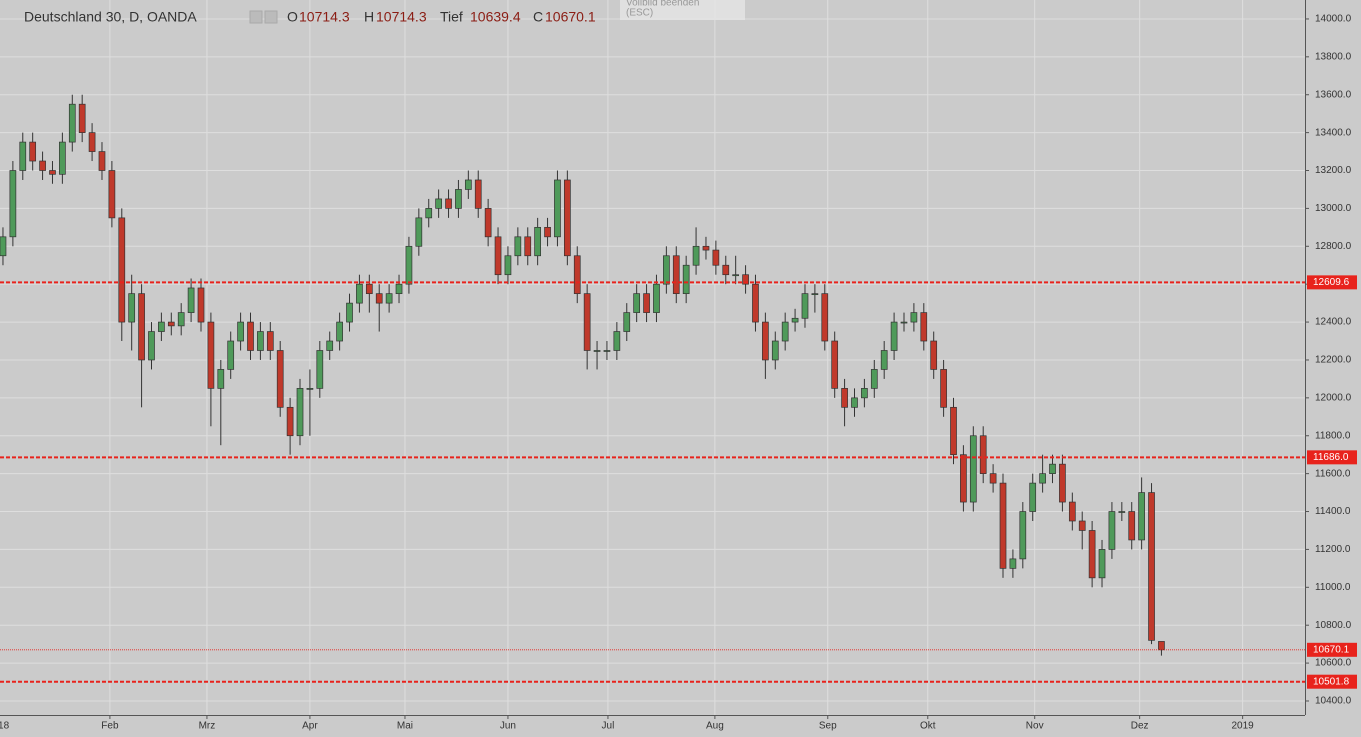 Image resolution: width=1361 pixels, height=737 pixels. I want to click on ohlc-label: Tief, so click(451, 17).